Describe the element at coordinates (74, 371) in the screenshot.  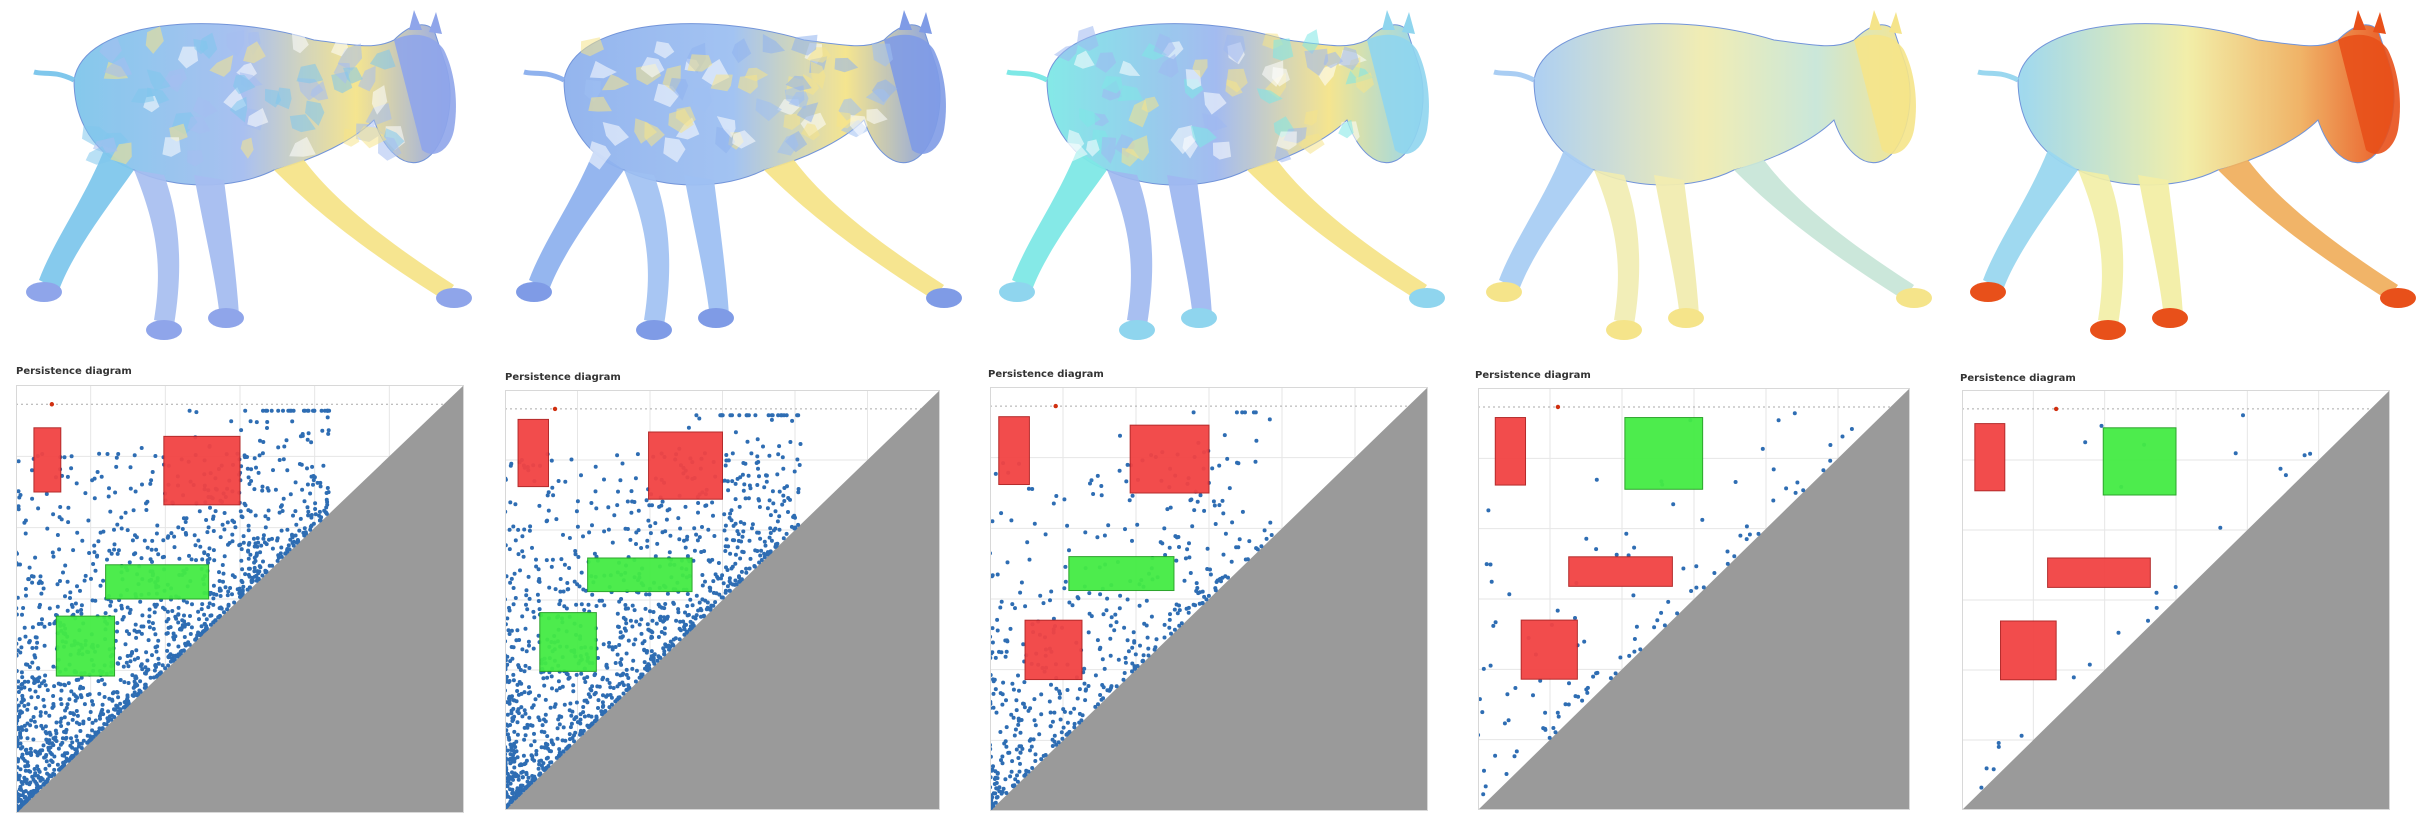
I see `persistence-diagram-title: Persistence diagram` at that location.